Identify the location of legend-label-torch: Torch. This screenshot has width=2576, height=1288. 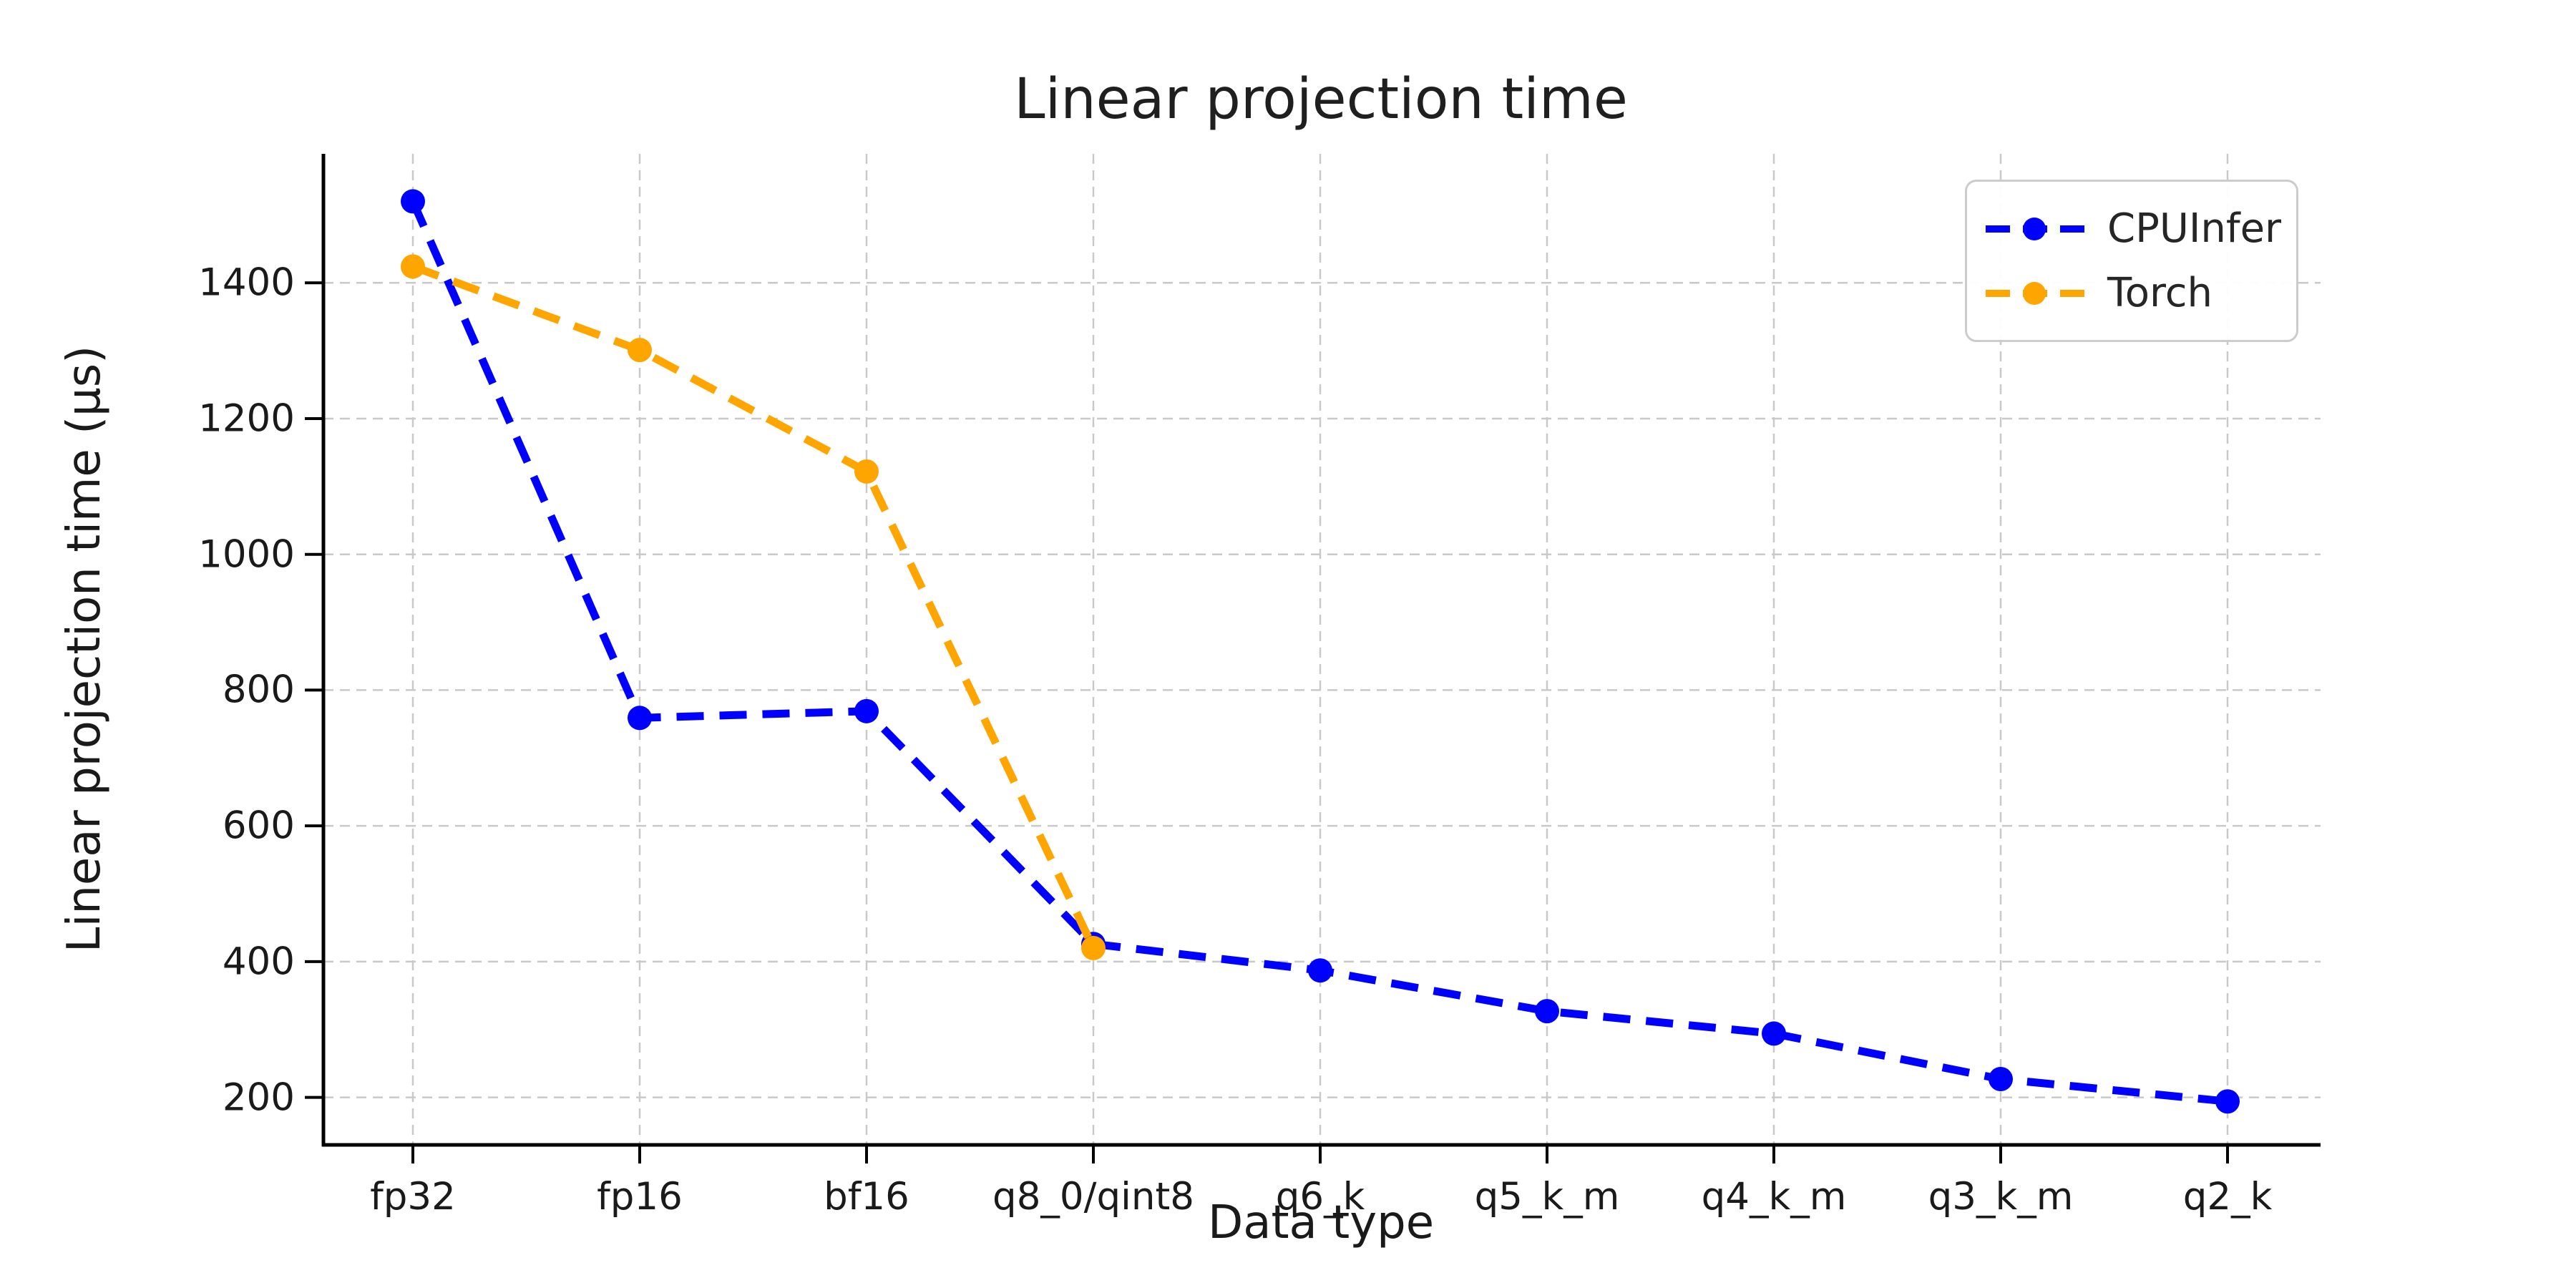
(2160, 293).